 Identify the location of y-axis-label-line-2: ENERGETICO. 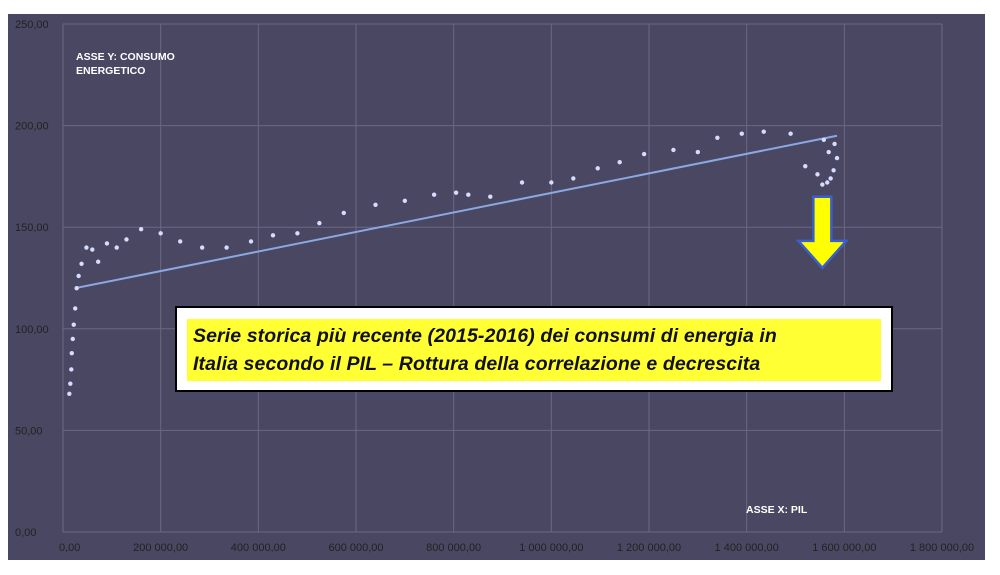
(110, 71).